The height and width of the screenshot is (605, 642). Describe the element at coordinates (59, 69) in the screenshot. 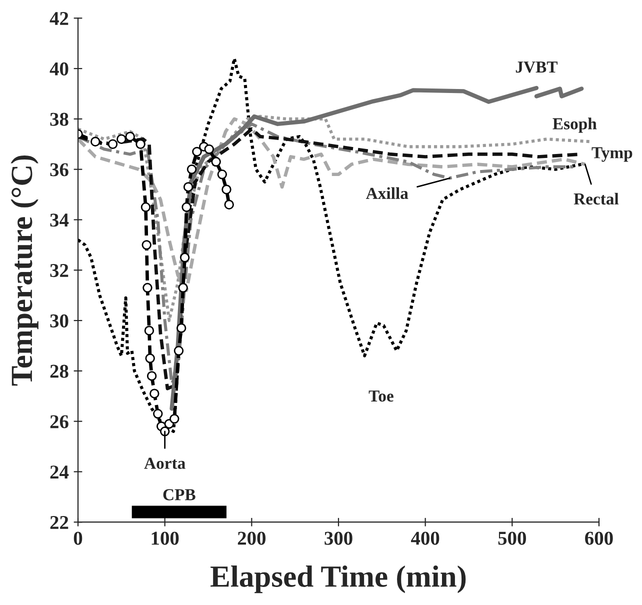

I see `y-tick-label: 40` at that location.